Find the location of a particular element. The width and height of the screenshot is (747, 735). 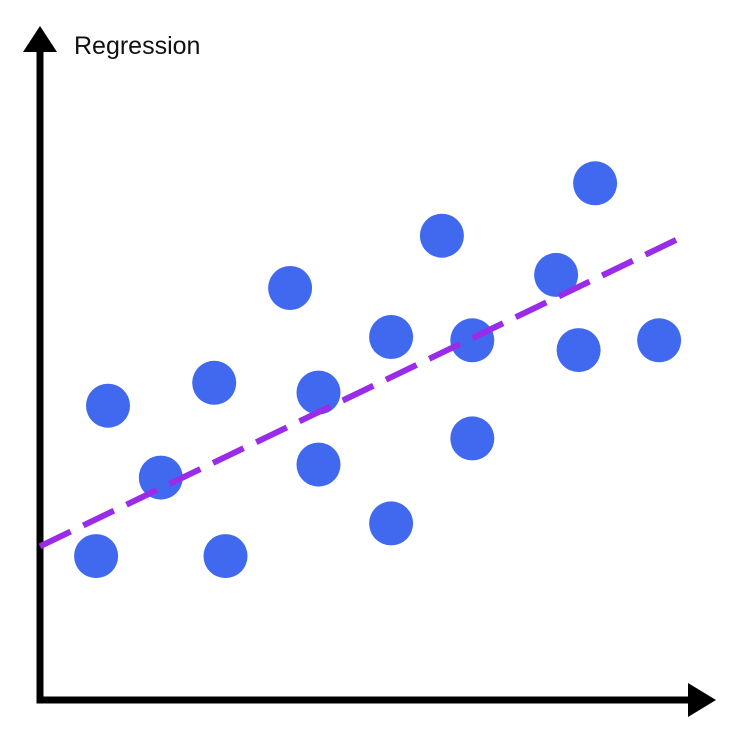

x-axis-arrow-icon is located at coordinates (702, 700).